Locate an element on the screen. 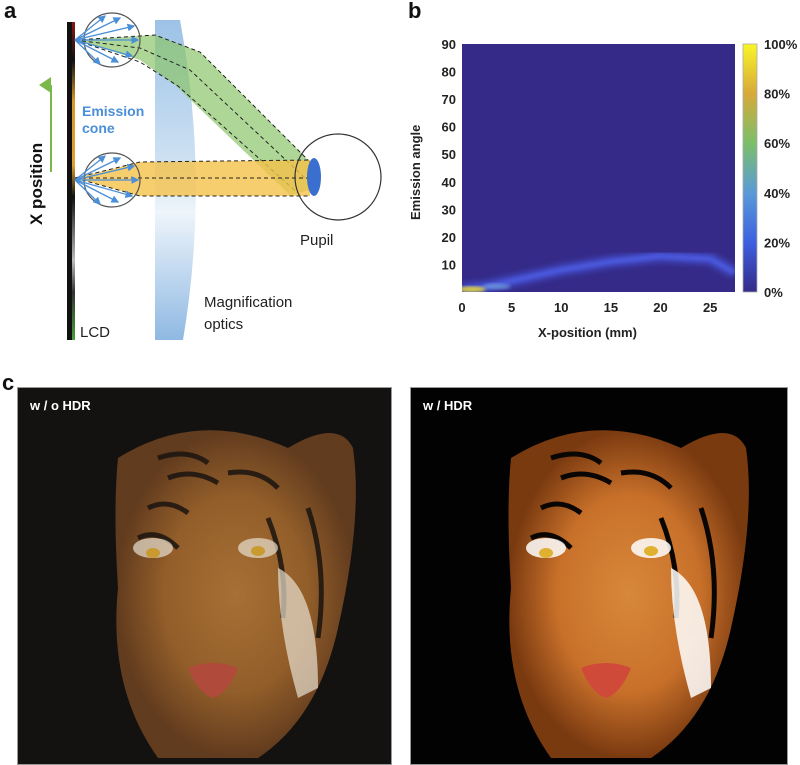 This screenshot has height=765, width=800. emission-cone-bottom is located at coordinates (107, 180).